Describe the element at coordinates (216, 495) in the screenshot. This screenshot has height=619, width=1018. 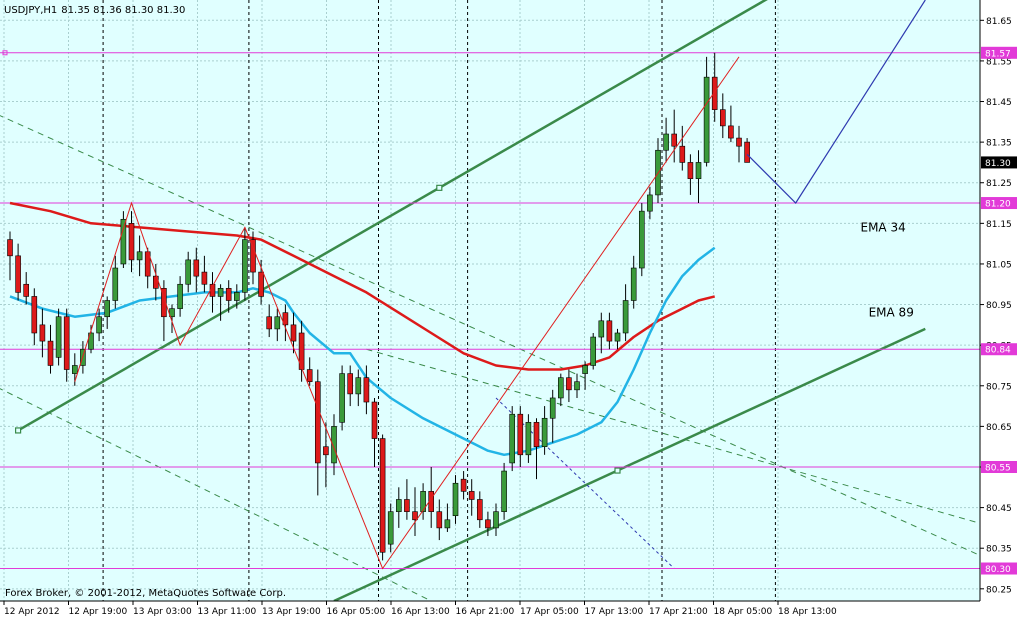
I see `dashed-channel-lower-line` at that location.